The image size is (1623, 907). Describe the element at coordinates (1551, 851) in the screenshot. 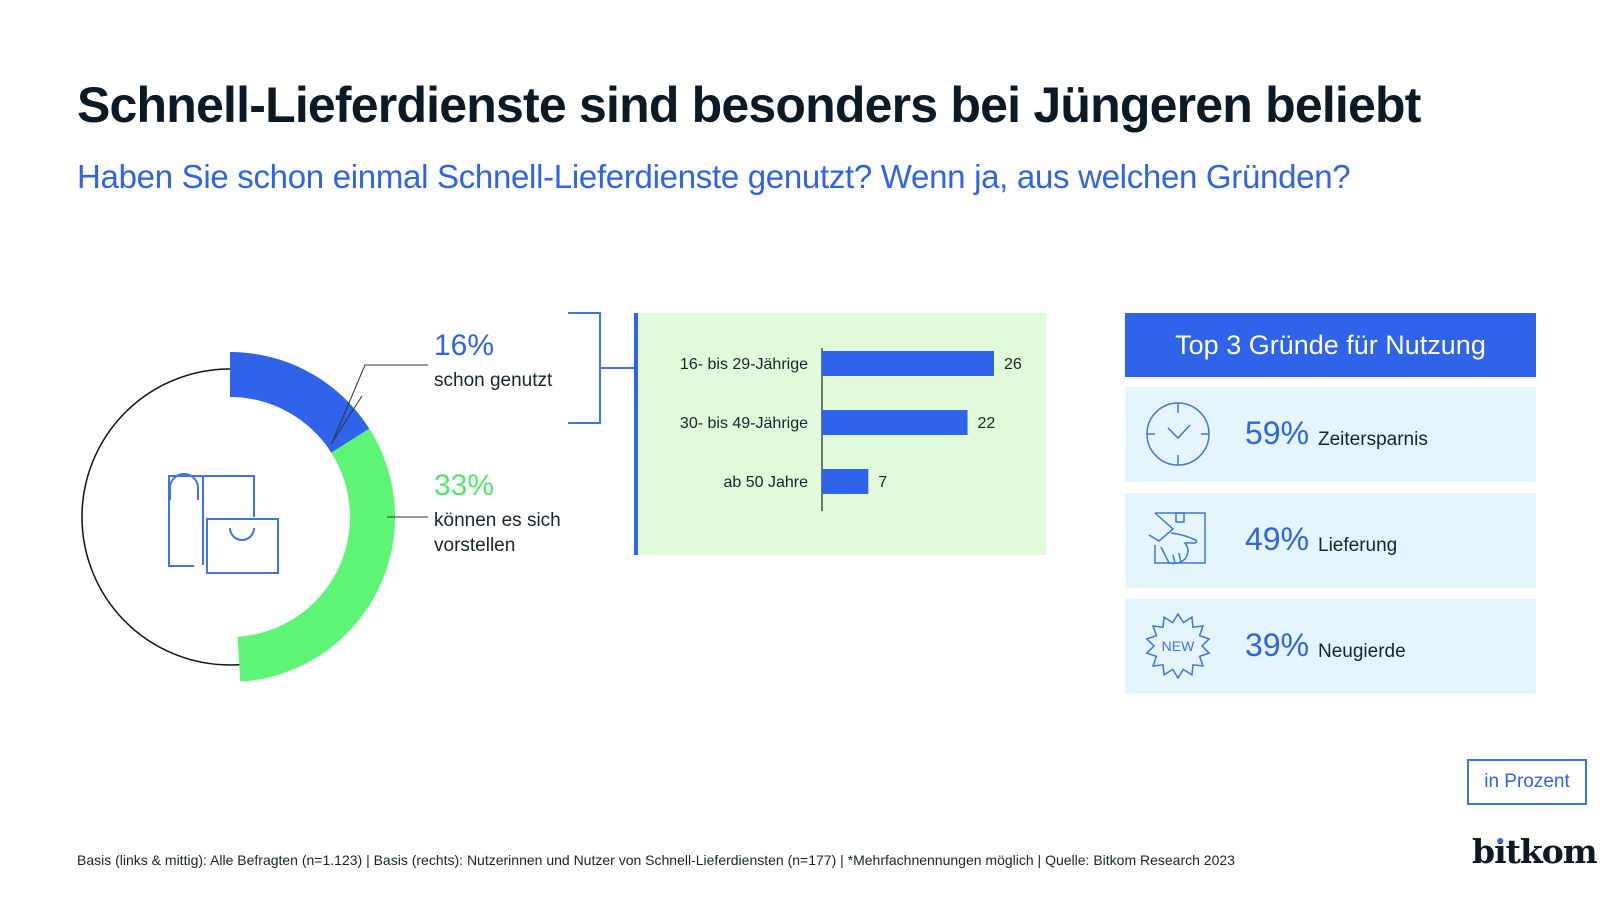

I see `logo-text-end: tkom` at that location.